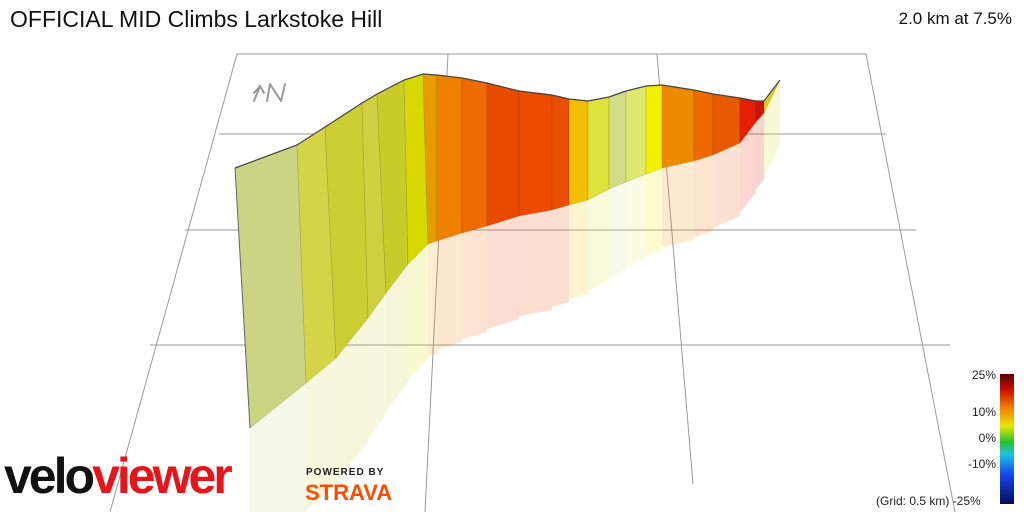 Image resolution: width=1024 pixels, height=512 pixels. I want to click on grade-label-10: 10%, so click(983, 412).